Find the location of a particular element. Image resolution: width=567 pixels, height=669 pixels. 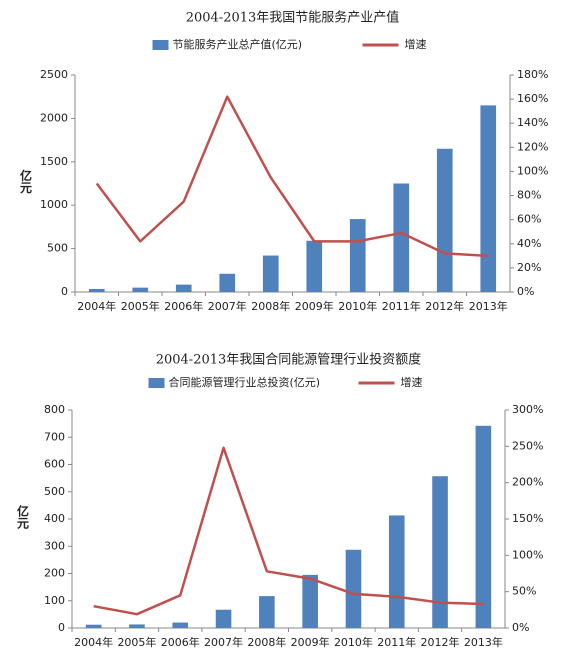

legend-label: 节能服务产业总产值(亿元) is located at coordinates (238, 44).